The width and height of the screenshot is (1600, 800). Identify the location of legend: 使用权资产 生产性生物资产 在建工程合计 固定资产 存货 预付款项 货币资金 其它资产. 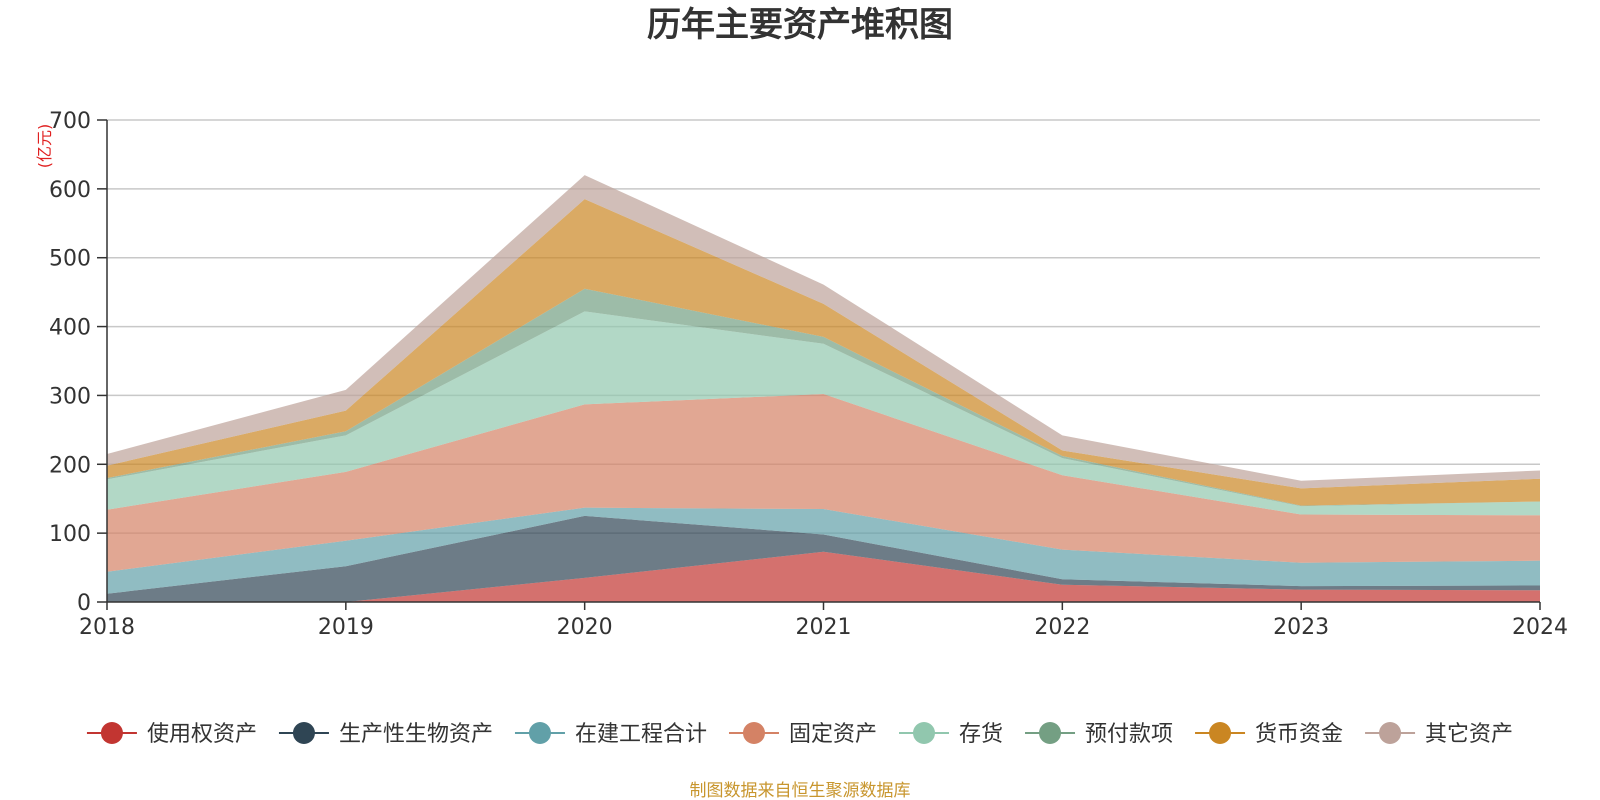
(799, 734).